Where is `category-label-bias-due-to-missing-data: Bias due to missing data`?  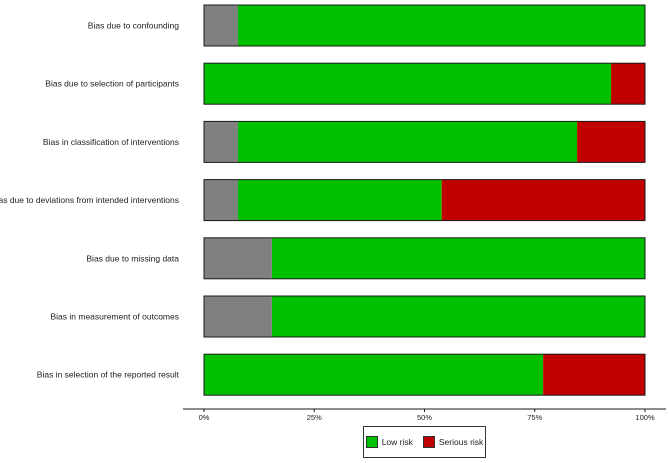 category-label-bias-due-to-missing-data: Bias due to missing data is located at coordinates (132, 258).